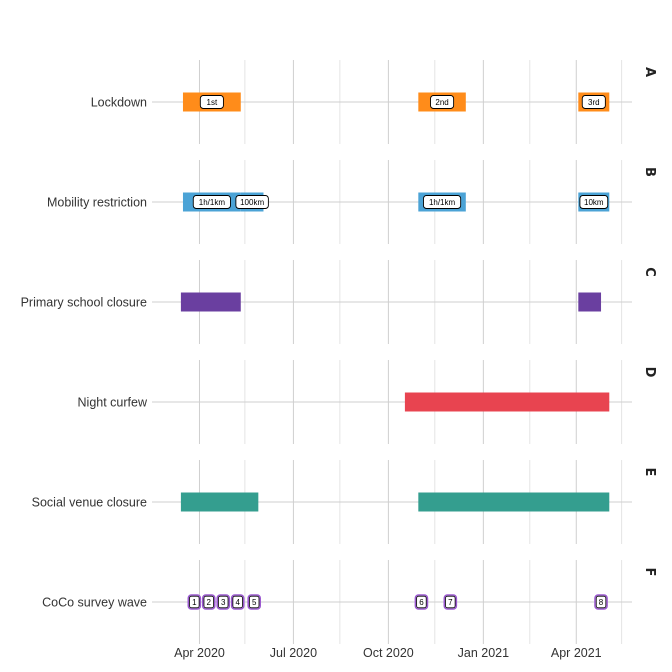 This screenshot has width=672, height=672. What do you see at coordinates (339, 302) in the screenshot?
I see `panel-c: Primary school closure C` at bounding box center [339, 302].